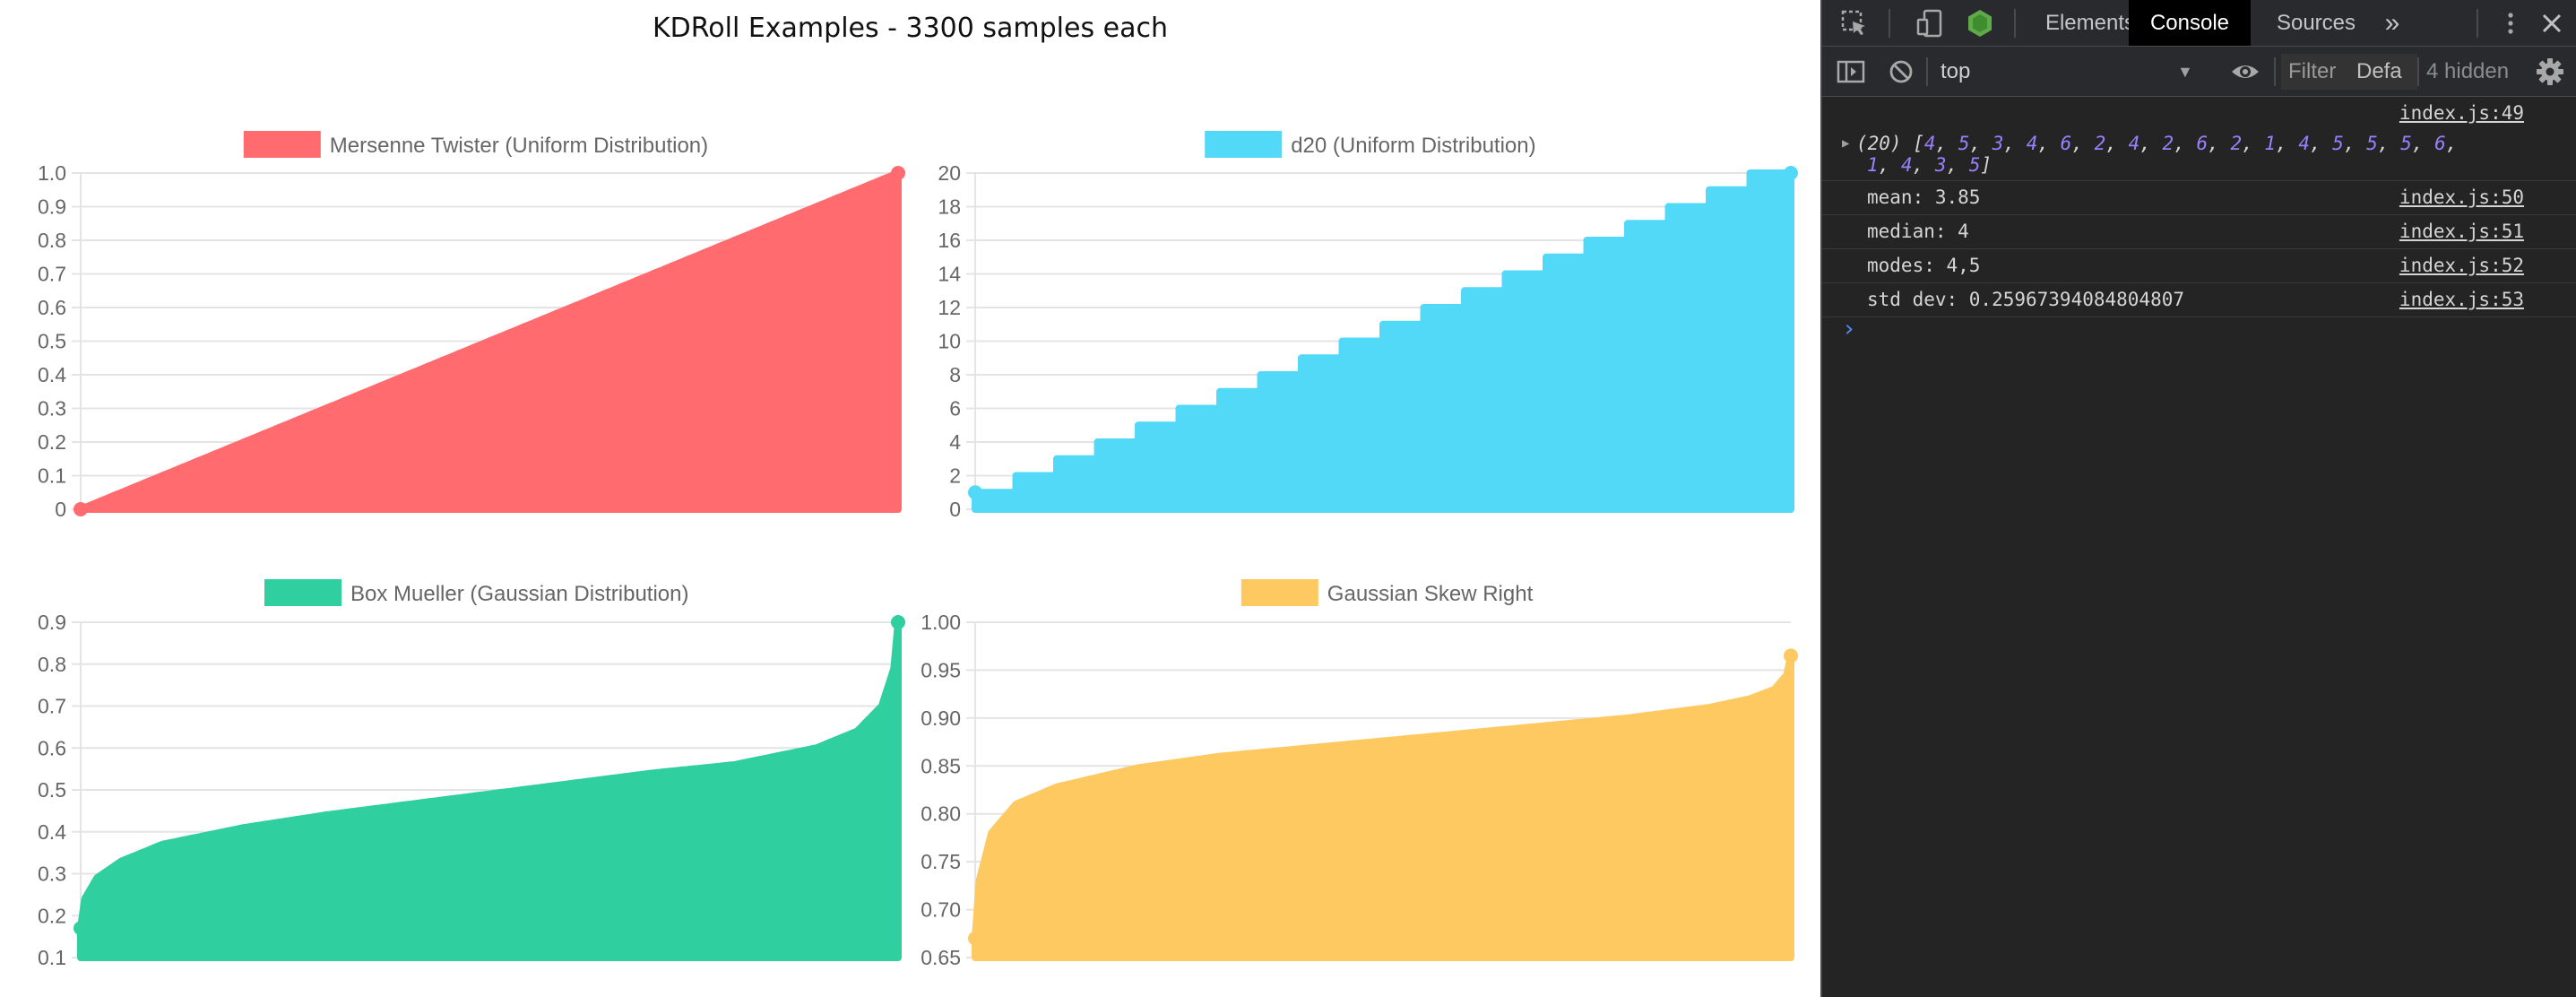 The image size is (2576, 997). I want to click on sidebar-toggle-icon, so click(1851, 72).